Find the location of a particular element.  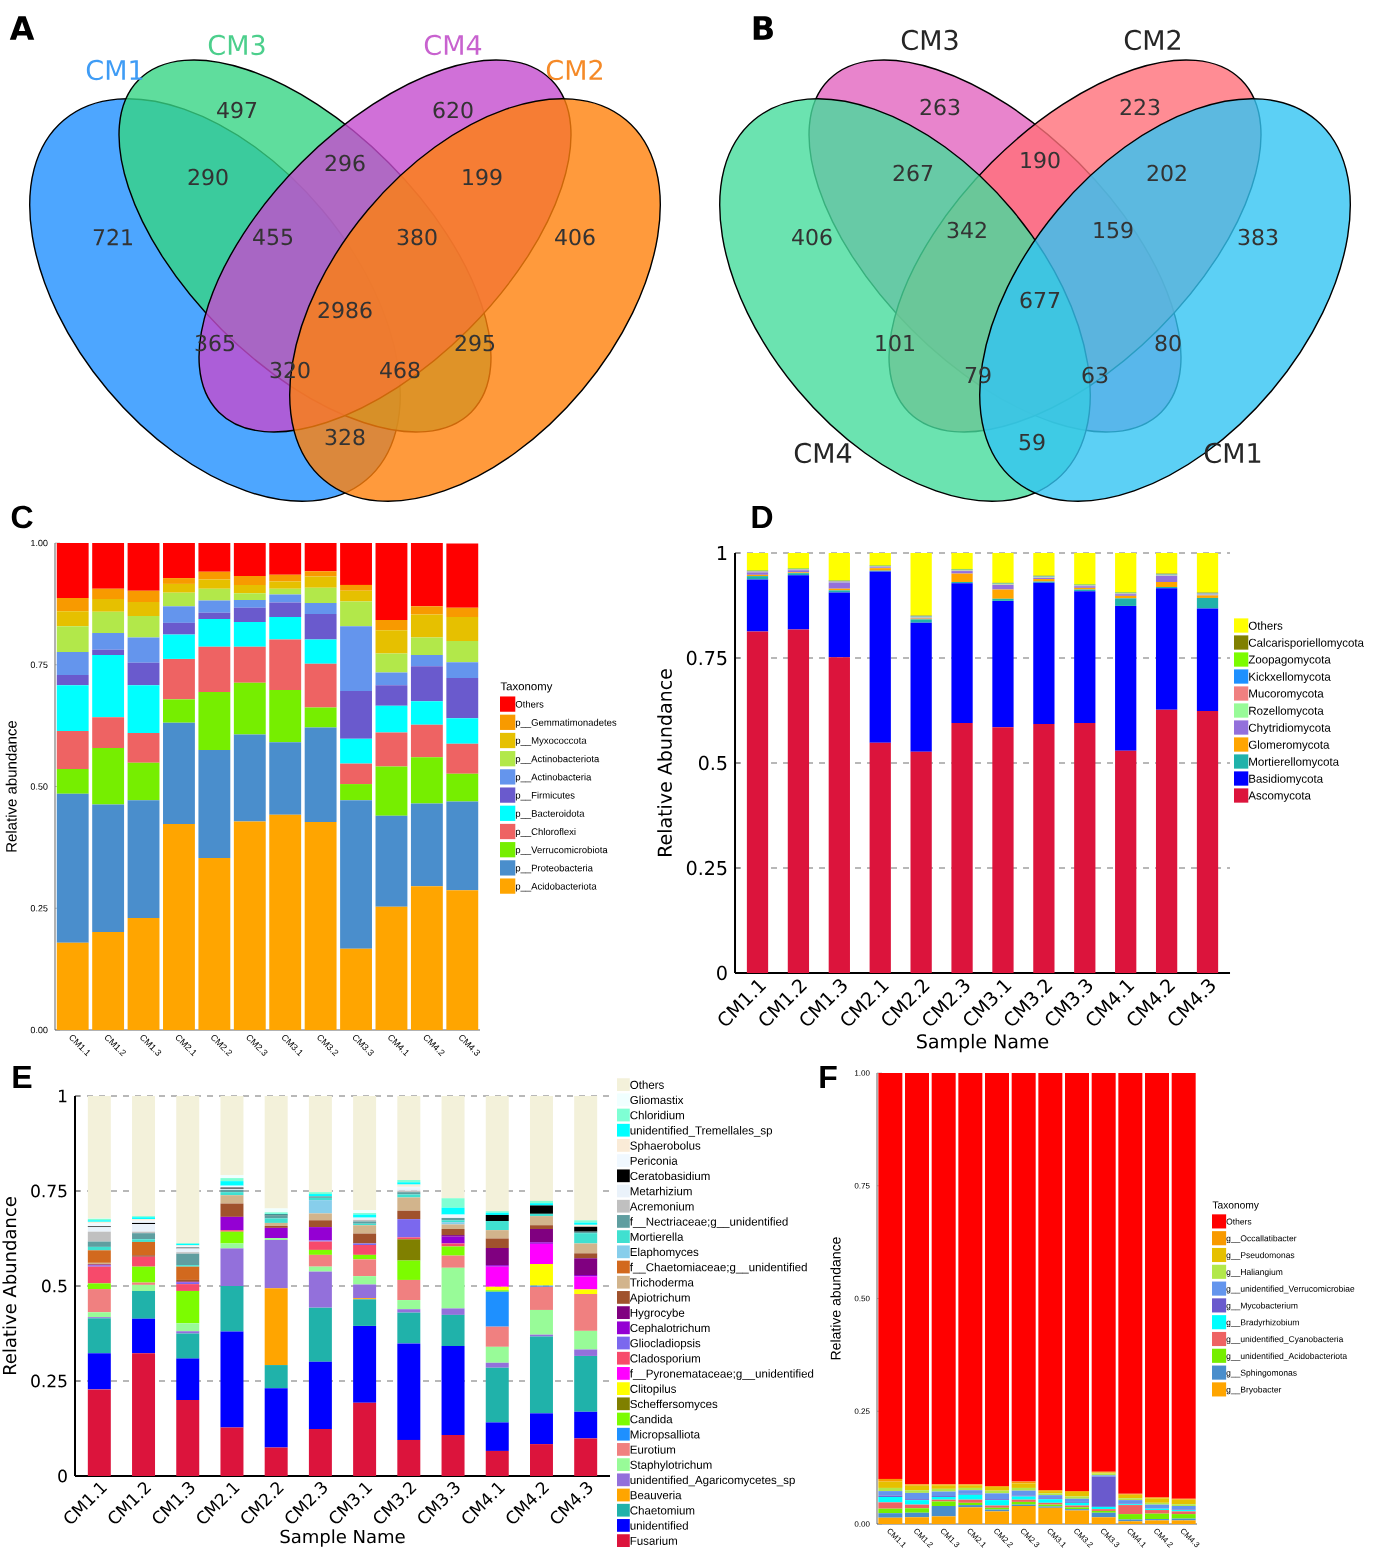

legend-label: p__Verrucomicrobiota is located at coordinates (561, 851).